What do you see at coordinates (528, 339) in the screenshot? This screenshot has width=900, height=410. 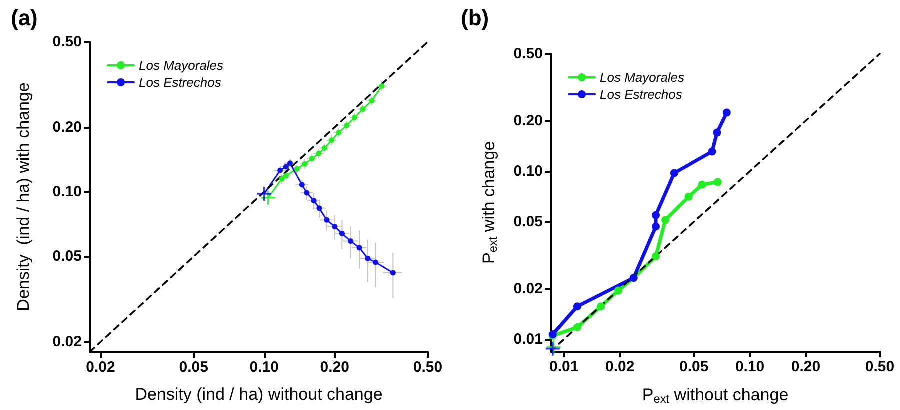 I see `y-tick-label: 0.01` at bounding box center [528, 339].